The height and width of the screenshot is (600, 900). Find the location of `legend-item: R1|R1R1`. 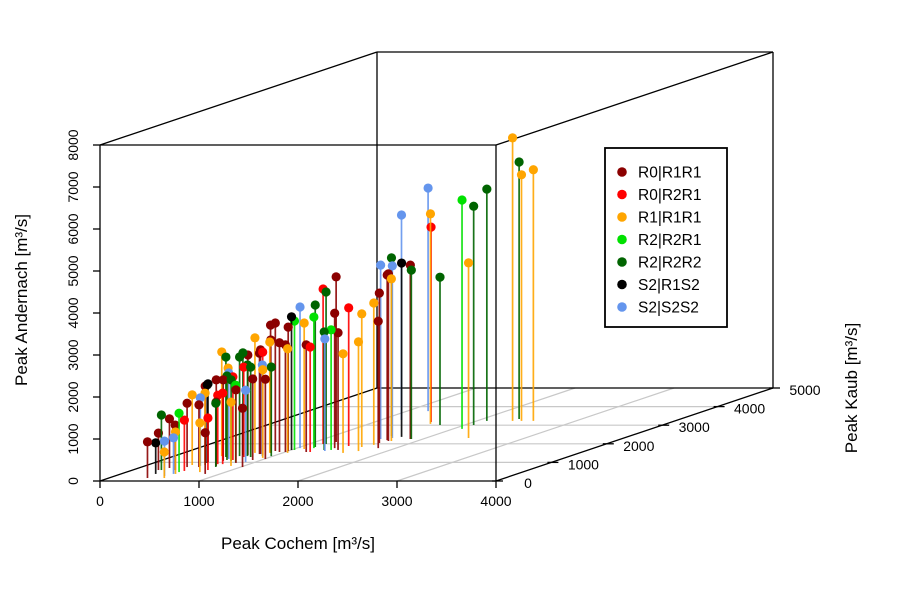

legend-item: R1|R1R1 is located at coordinates (659, 218).